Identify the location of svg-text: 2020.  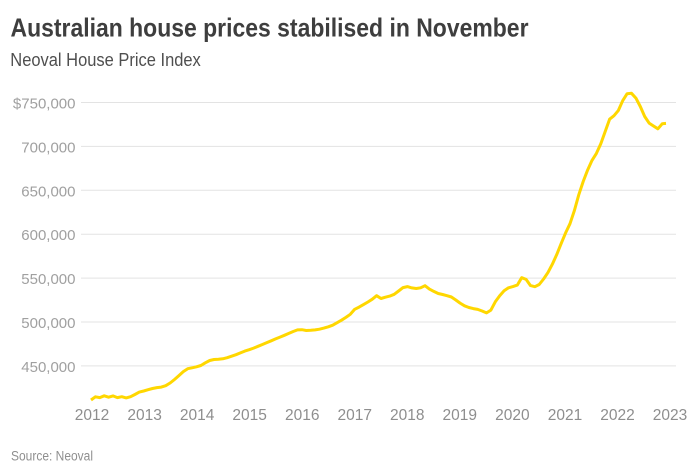
(512, 415).